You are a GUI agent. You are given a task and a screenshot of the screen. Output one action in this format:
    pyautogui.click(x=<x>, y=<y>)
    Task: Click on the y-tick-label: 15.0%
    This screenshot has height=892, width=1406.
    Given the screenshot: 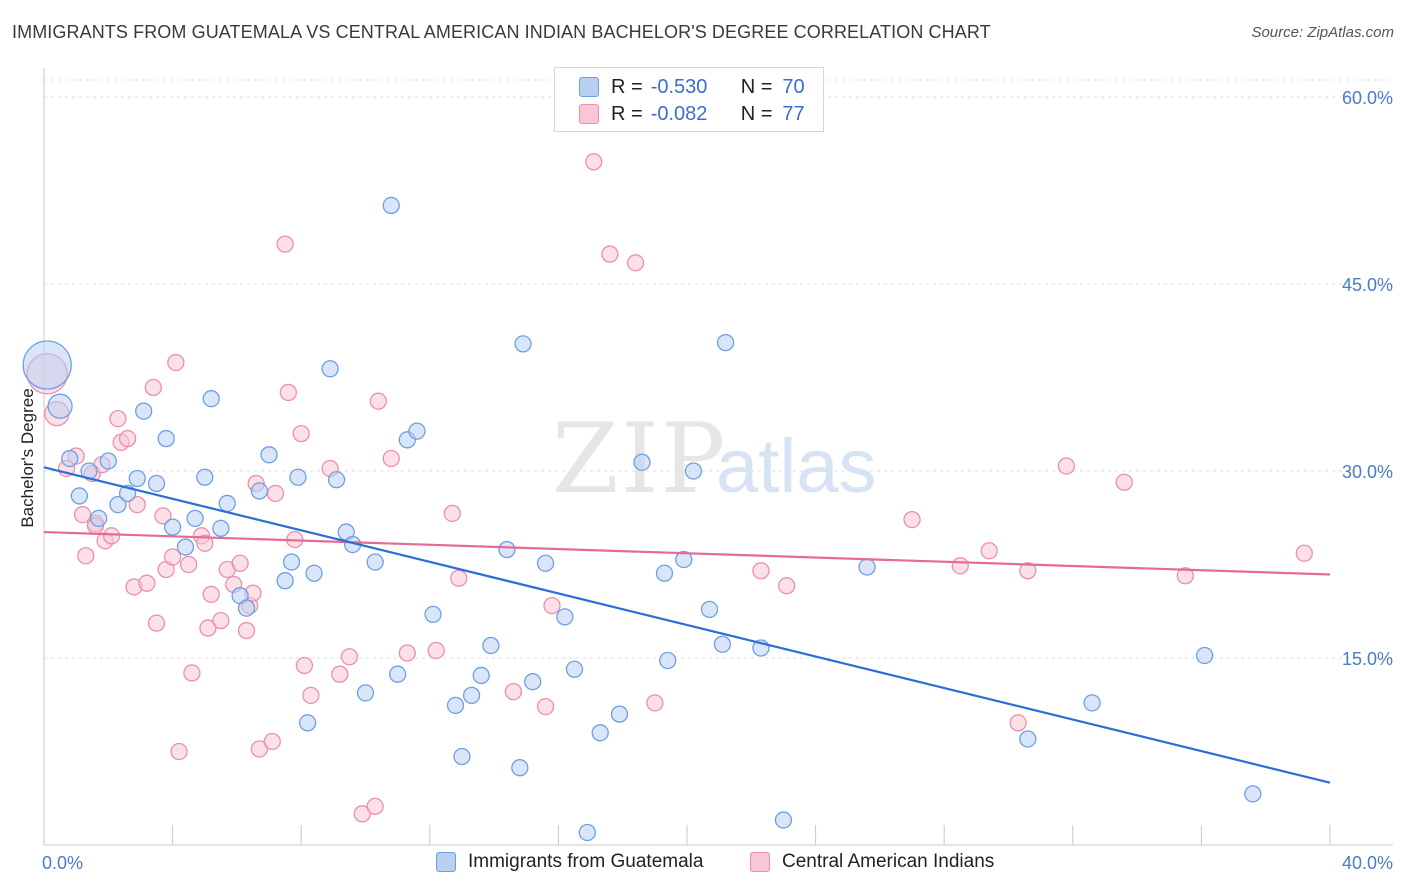 What is the action you would take?
    pyautogui.click(x=1367, y=659)
    